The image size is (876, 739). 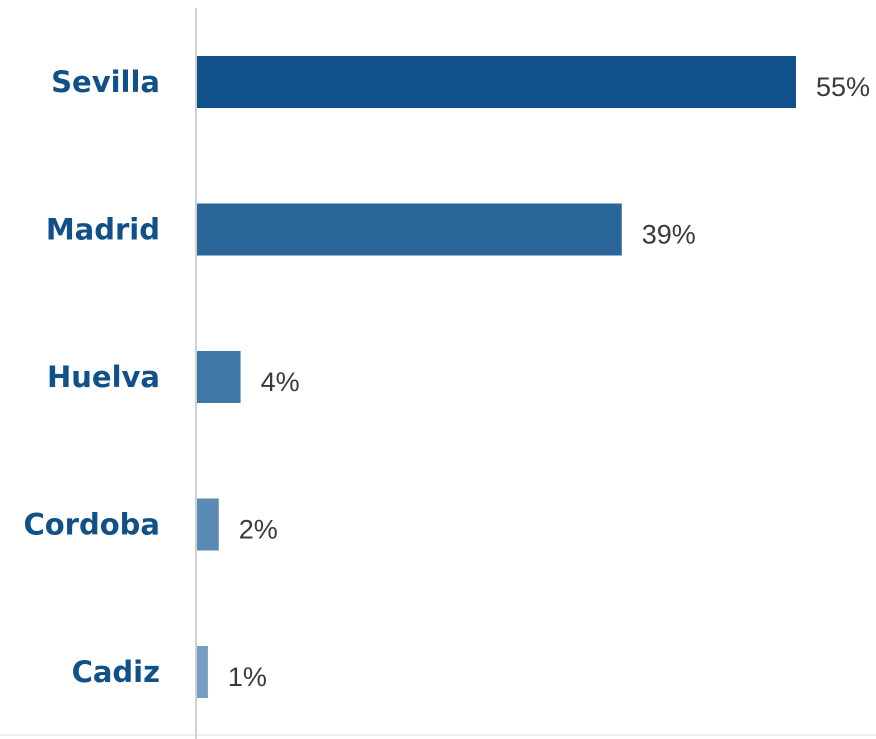 What do you see at coordinates (91, 525) in the screenshot?
I see `category-label-cordoba: Cordoba` at bounding box center [91, 525].